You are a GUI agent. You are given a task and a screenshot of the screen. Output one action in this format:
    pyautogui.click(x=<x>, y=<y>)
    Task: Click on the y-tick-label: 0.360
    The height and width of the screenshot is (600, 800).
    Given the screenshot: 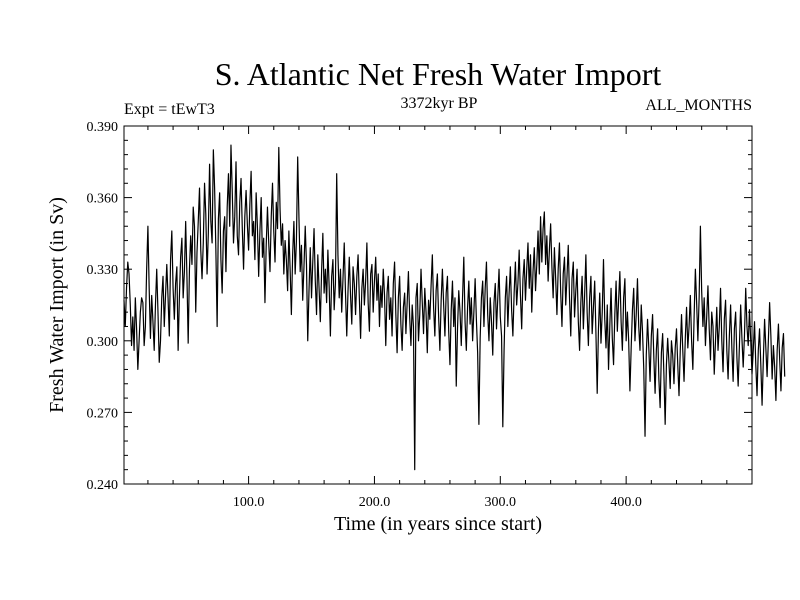 What is the action you would take?
    pyautogui.click(x=103, y=199)
    